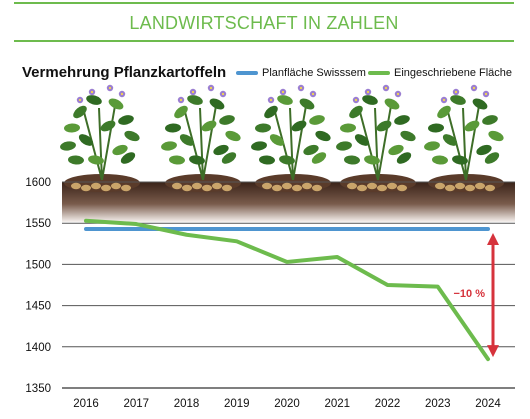 The height and width of the screenshot is (419, 530). I want to click on x-tick-label: 2016, so click(86, 404).